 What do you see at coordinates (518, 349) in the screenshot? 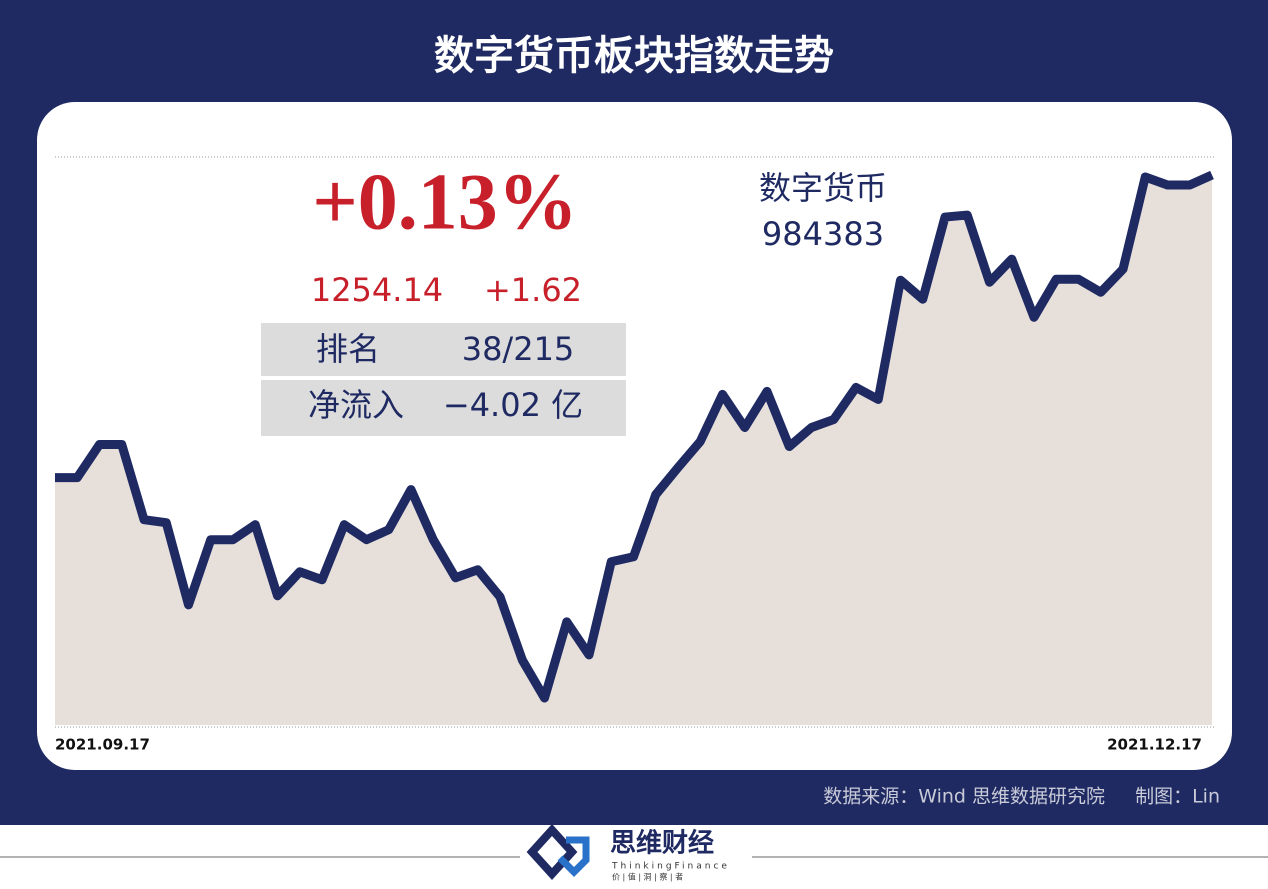
I see `stat-value: 38/215` at bounding box center [518, 349].